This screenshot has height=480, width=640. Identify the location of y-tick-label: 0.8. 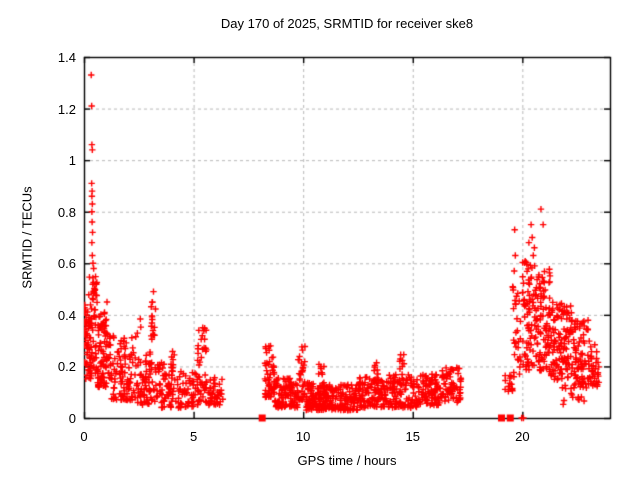
(66, 212).